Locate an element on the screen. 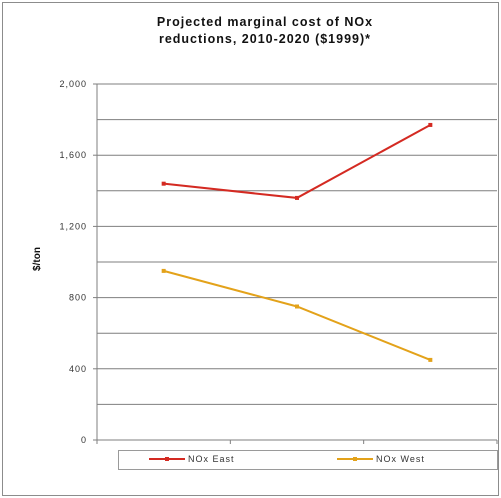 This screenshot has width=501, height=498. y-tick-label: 1,200 is located at coordinates (73, 226).